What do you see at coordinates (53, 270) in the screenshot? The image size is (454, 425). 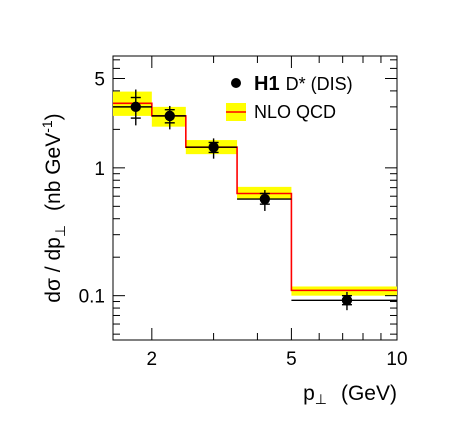 I see `y-axis-label-main: dσ / dp` at bounding box center [53, 270].